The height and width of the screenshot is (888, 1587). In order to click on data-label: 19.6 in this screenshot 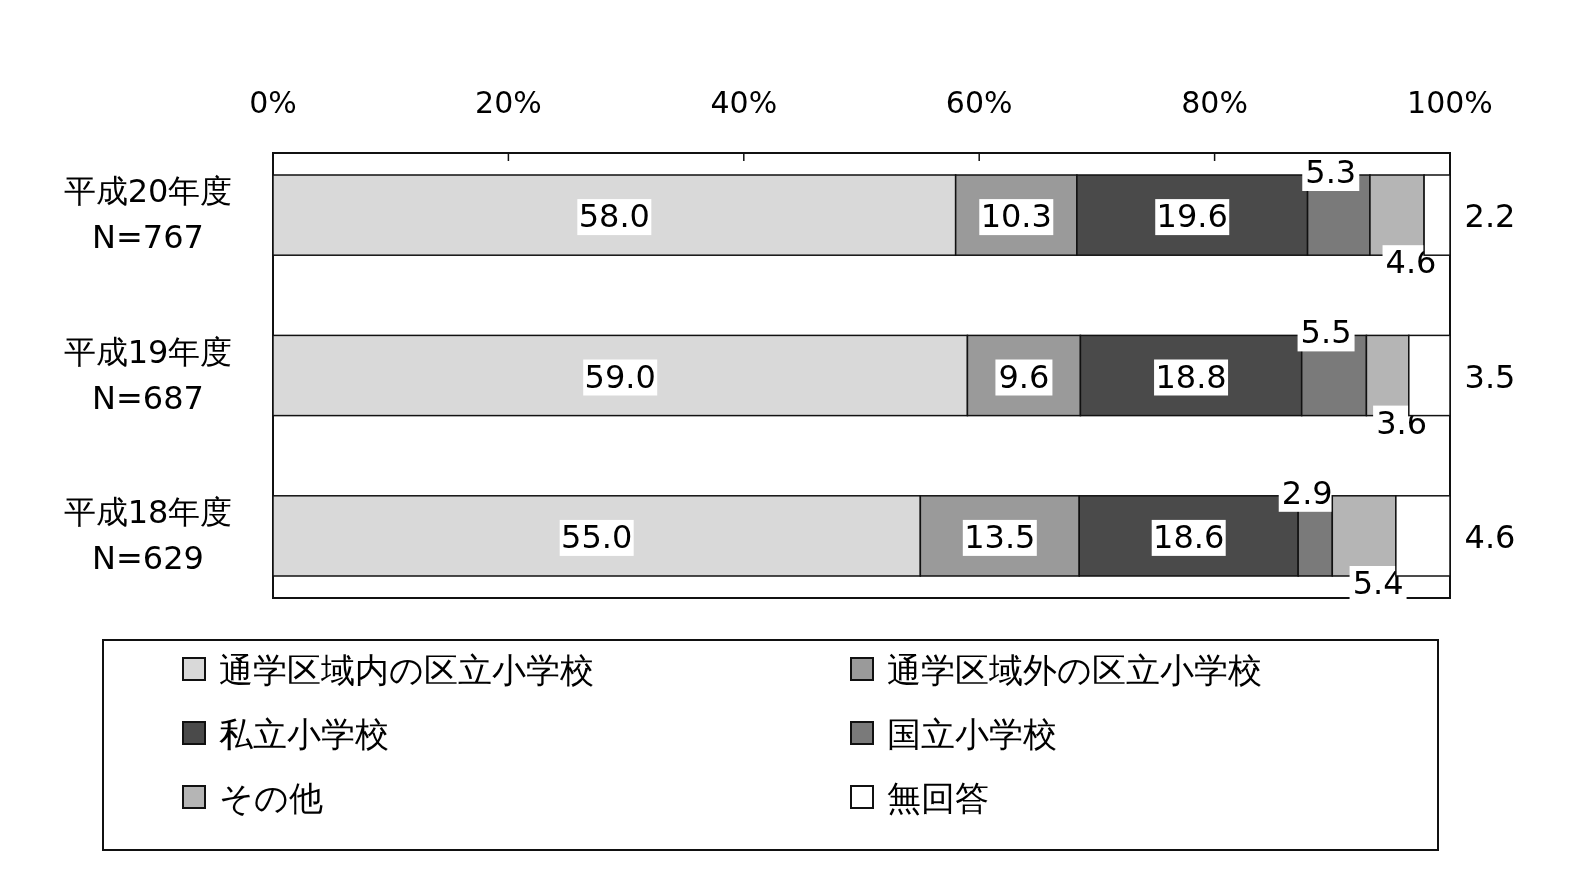, I will do `click(1192, 216)`.